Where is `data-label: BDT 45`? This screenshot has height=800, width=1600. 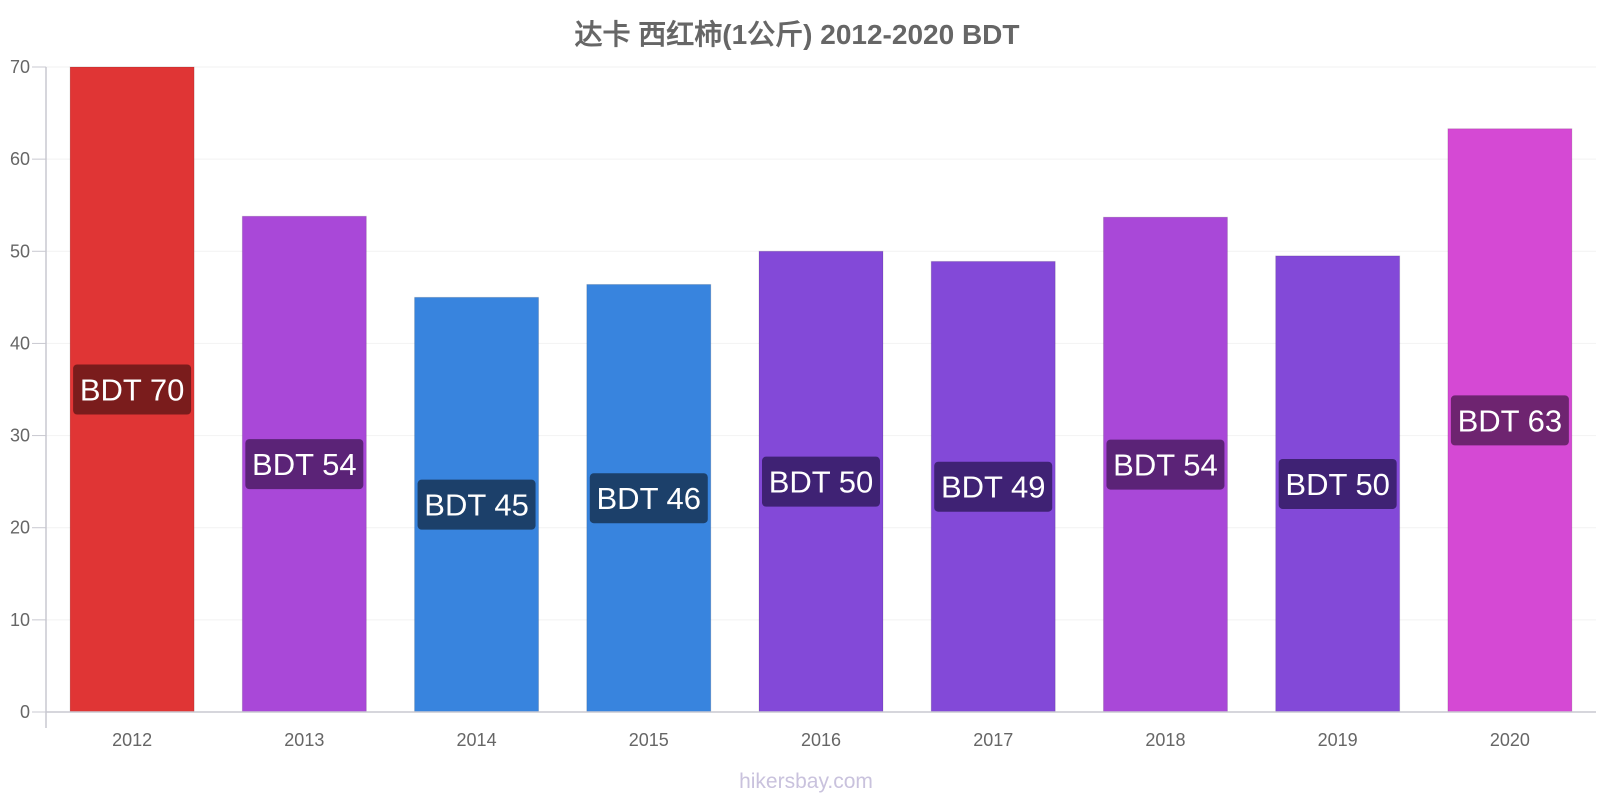
data-label: BDT 45 is located at coordinates (476, 505).